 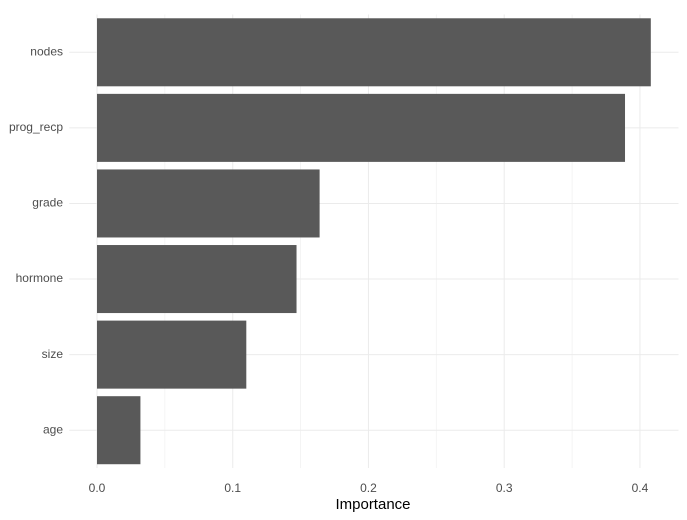 I want to click on x-tick-label: 0.1, so click(x=232, y=488).